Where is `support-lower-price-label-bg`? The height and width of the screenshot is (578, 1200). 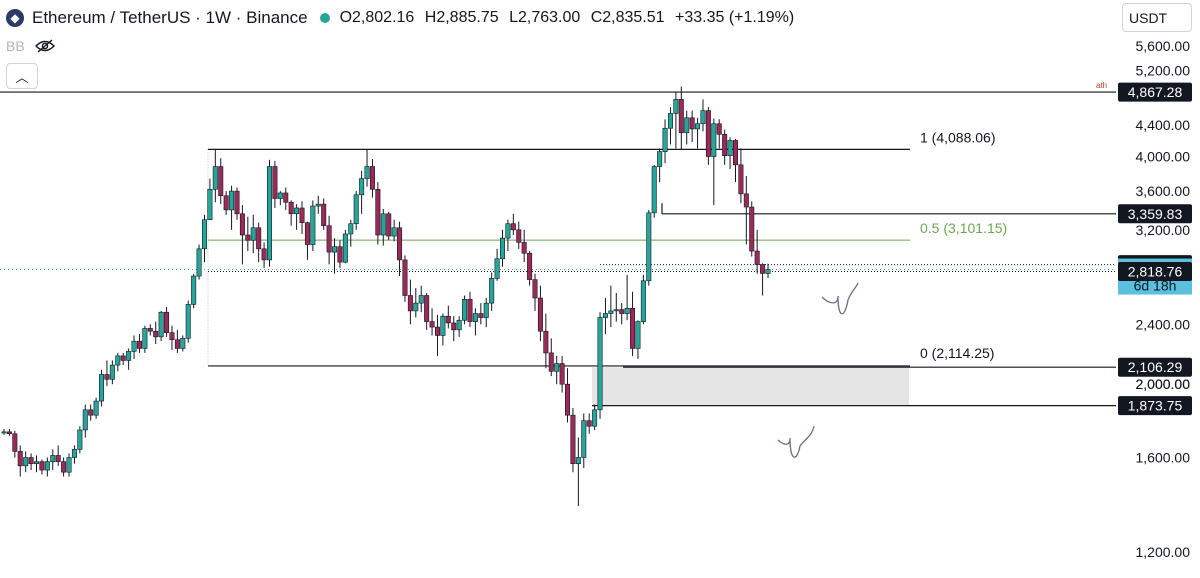 support-lower-price-label-bg is located at coordinates (1155, 406).